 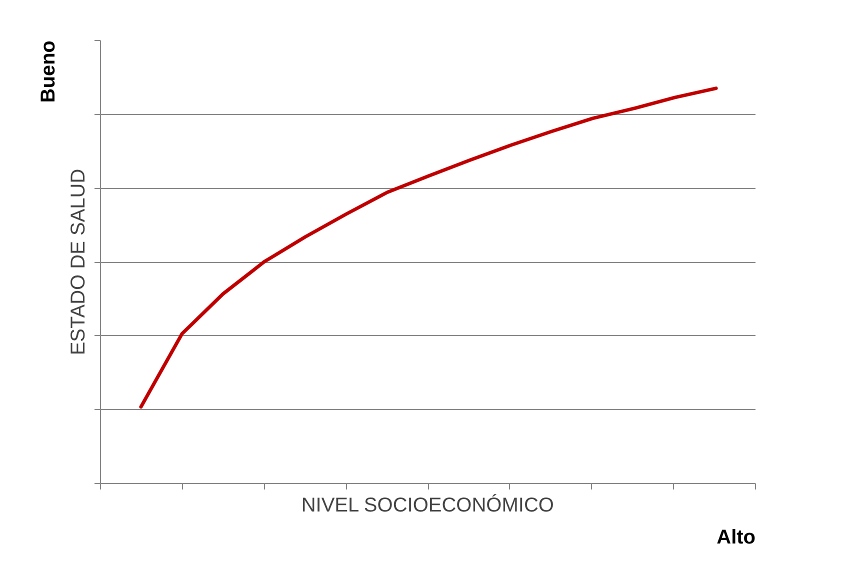 I want to click on y-axis-title: ESTADO DE SALUD, so click(x=79, y=262).